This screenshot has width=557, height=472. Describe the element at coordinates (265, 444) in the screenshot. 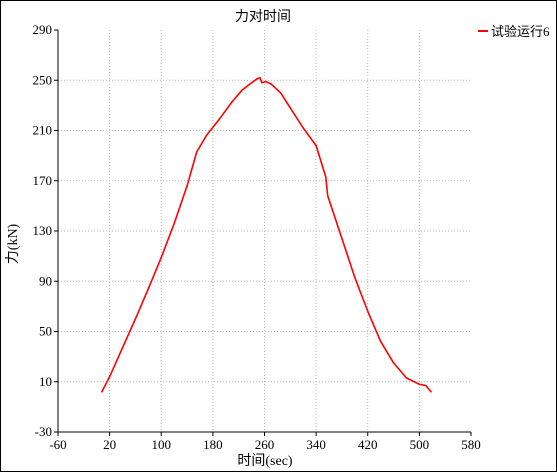

I see `x-tick-label: 260` at that location.